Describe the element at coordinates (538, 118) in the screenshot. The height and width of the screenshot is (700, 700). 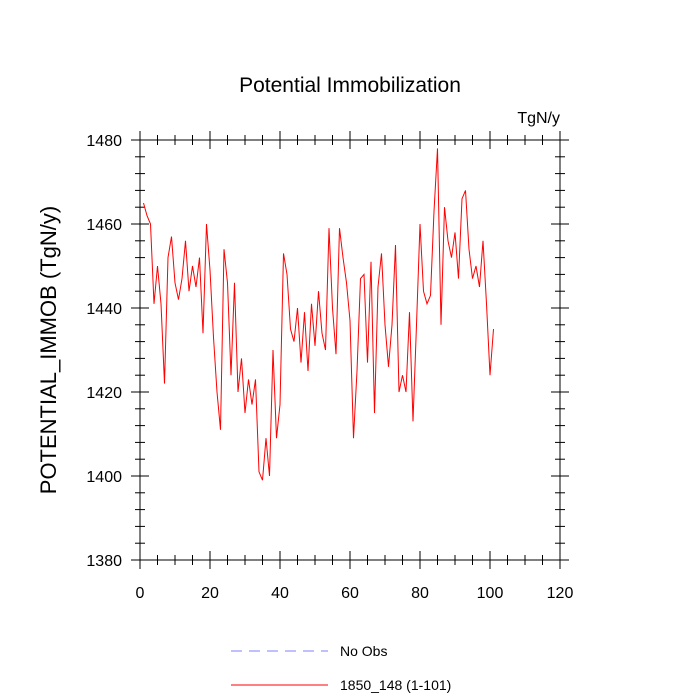
I see `units-label: TgN/y` at that location.